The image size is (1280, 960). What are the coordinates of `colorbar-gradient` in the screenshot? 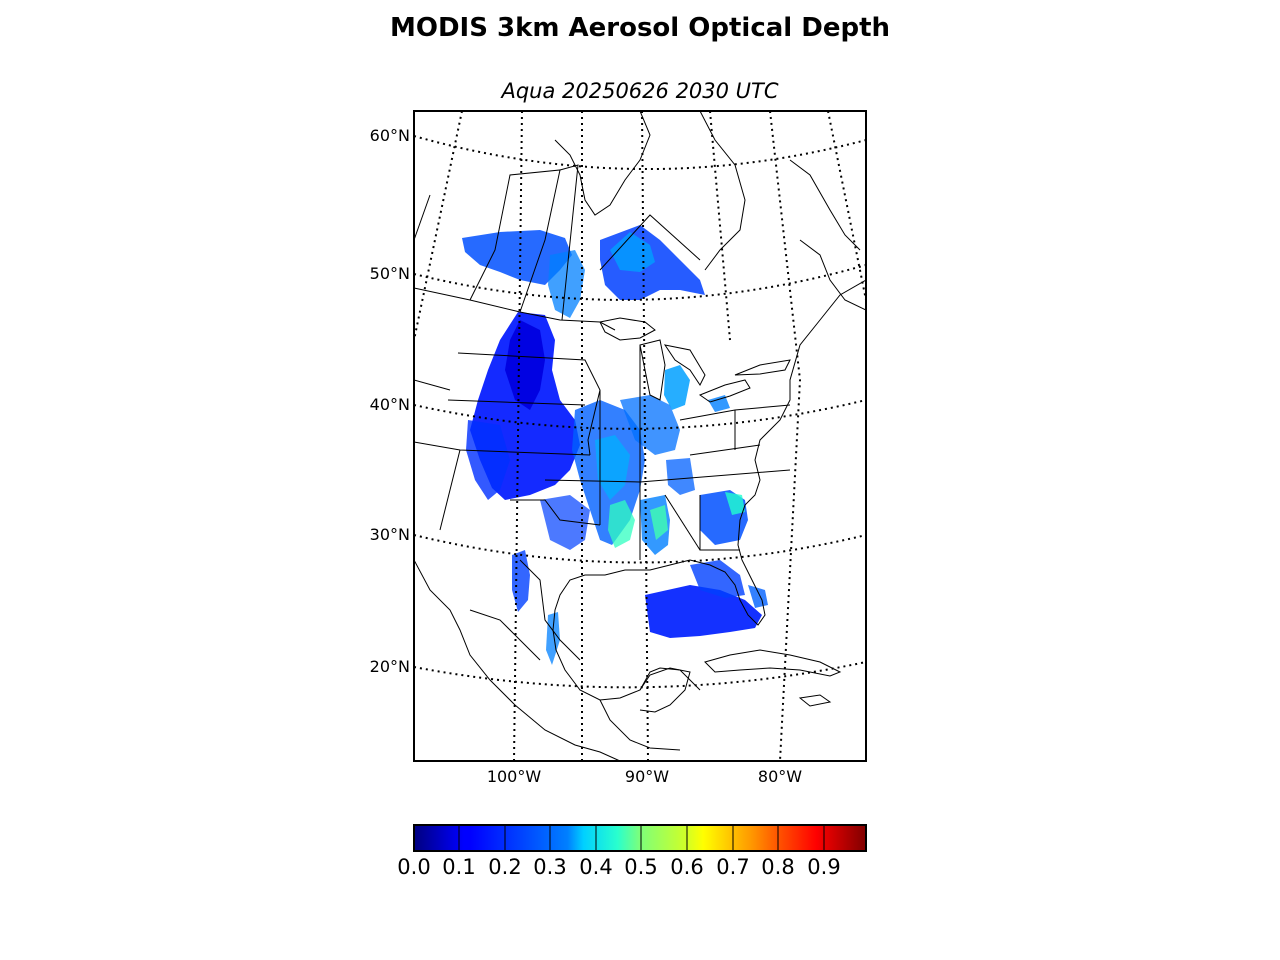 It's located at (640, 838).